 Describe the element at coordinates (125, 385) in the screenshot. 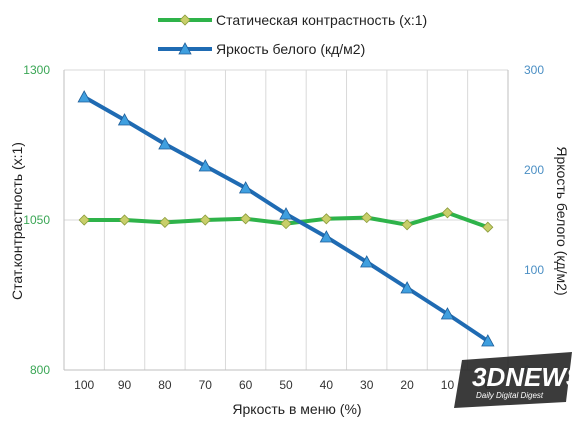

I see `x-tick-label-90: 90` at that location.